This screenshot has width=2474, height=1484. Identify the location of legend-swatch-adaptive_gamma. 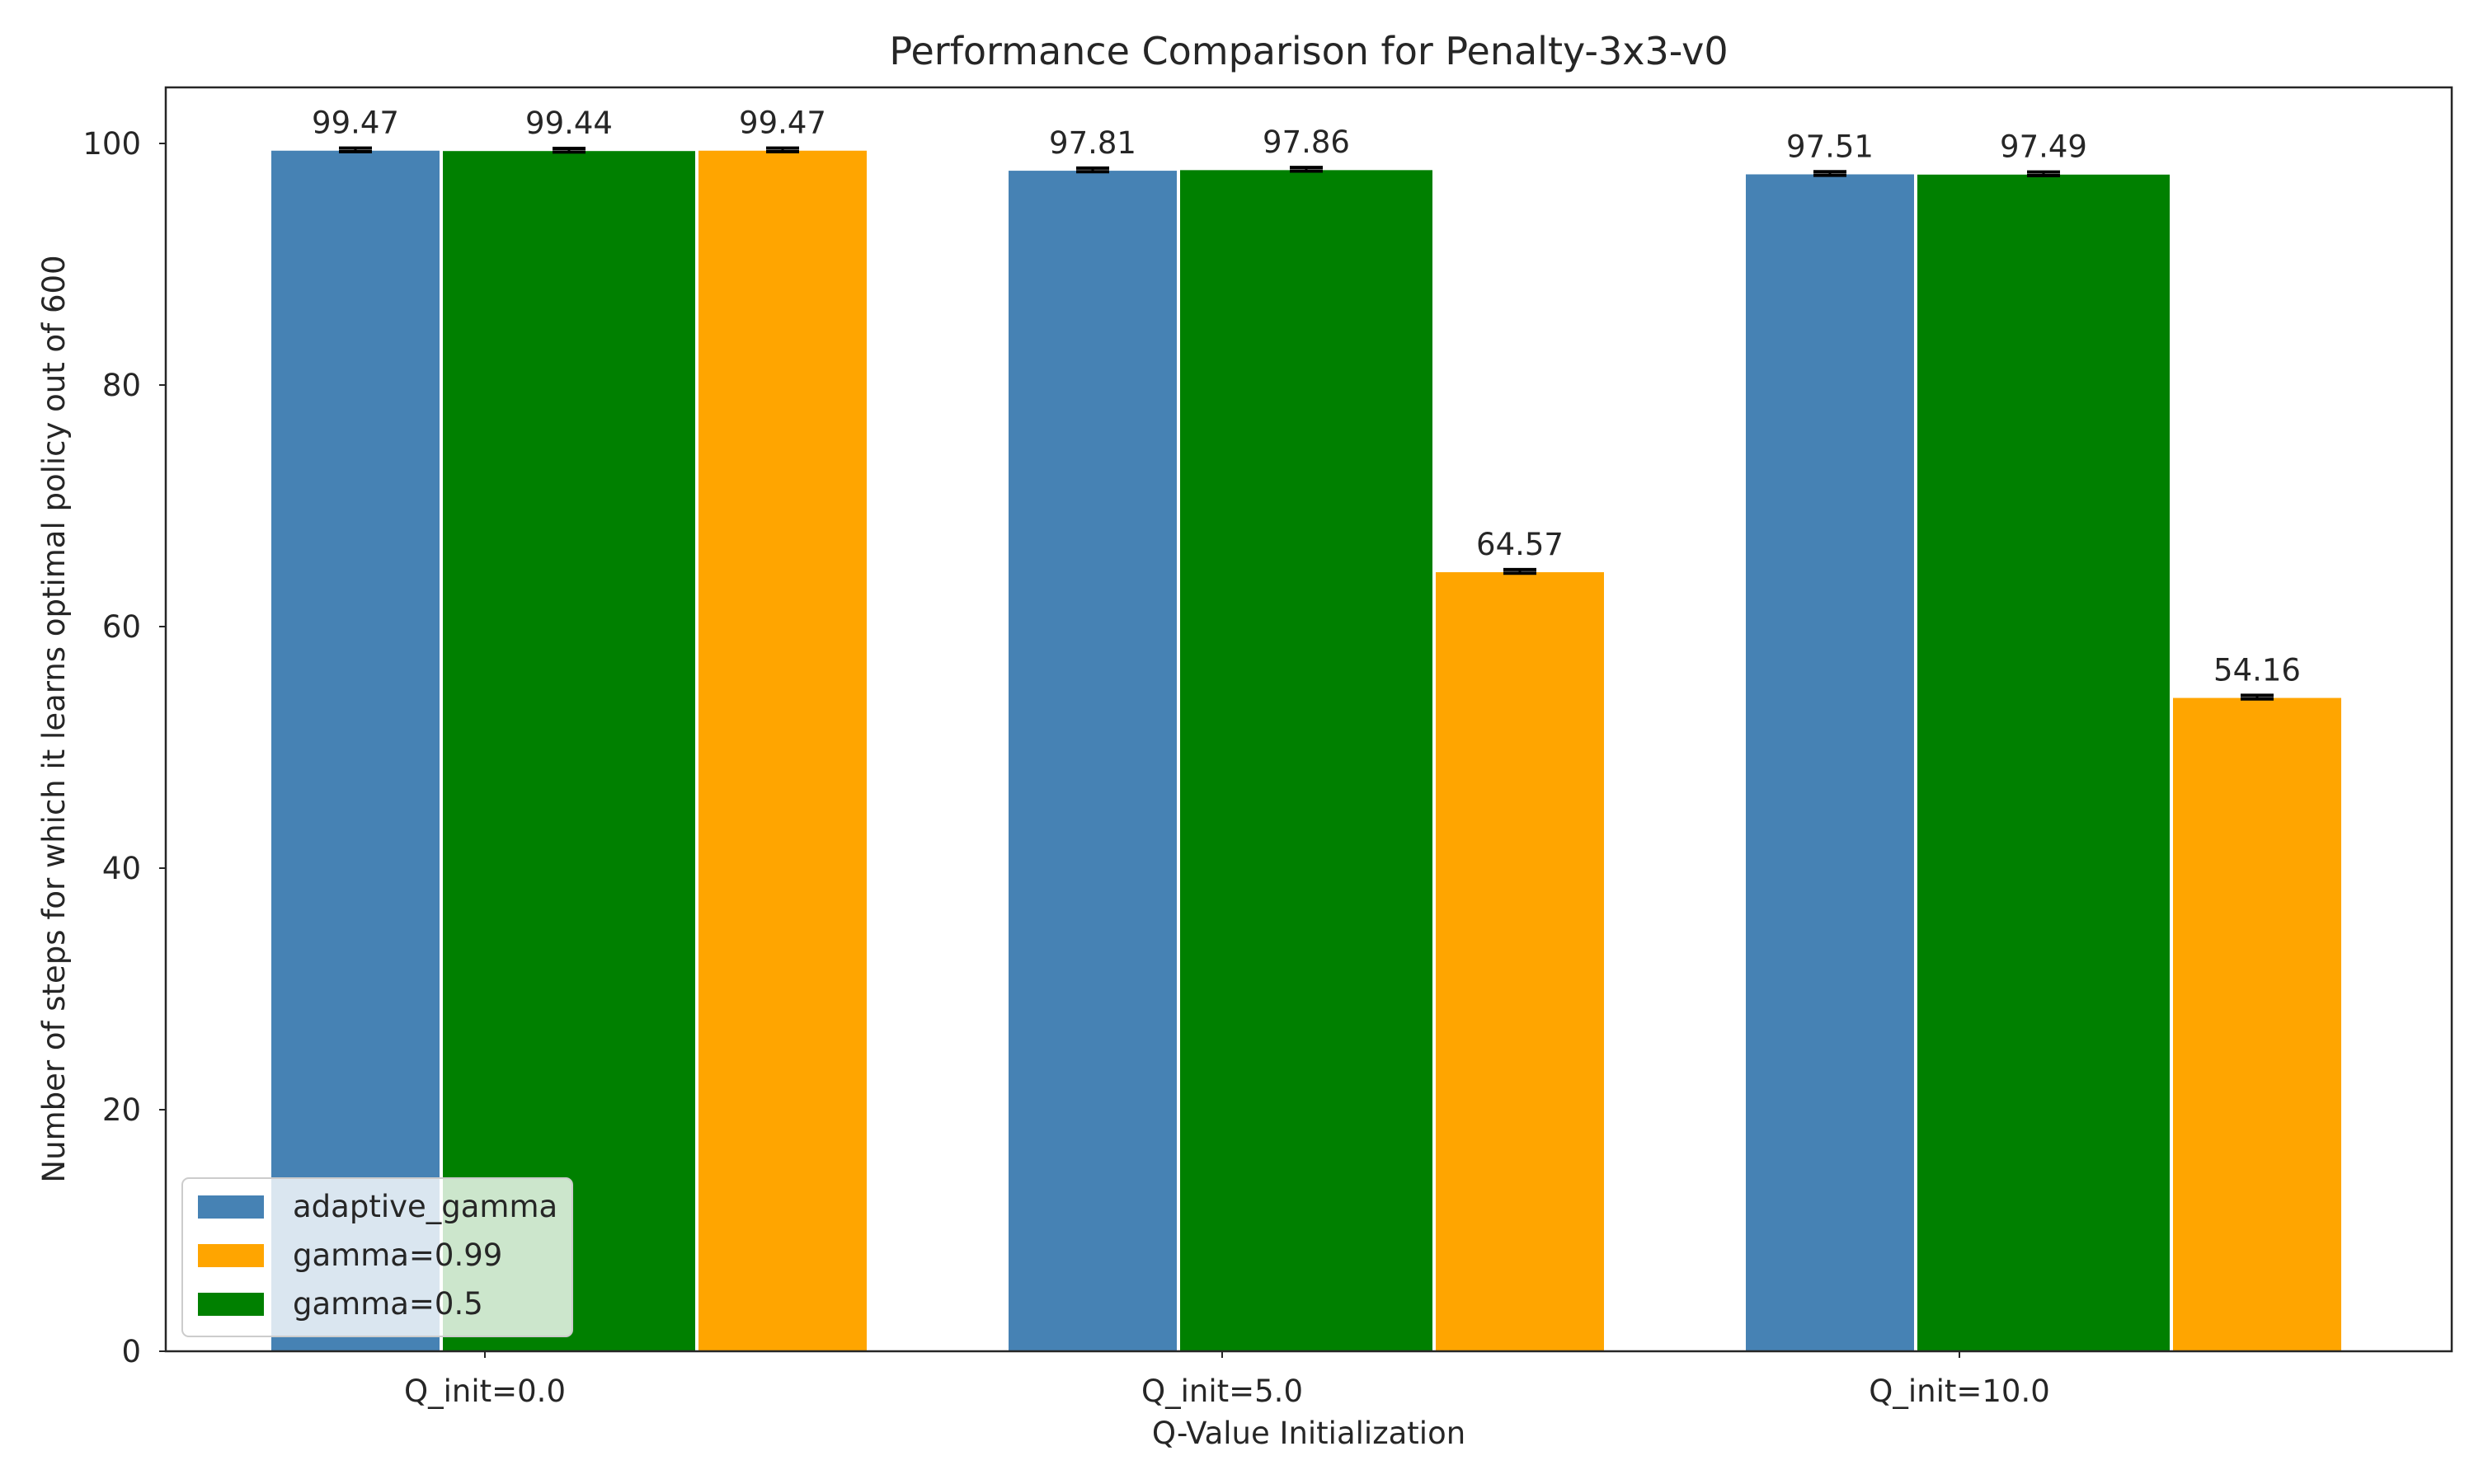
(231, 1207).